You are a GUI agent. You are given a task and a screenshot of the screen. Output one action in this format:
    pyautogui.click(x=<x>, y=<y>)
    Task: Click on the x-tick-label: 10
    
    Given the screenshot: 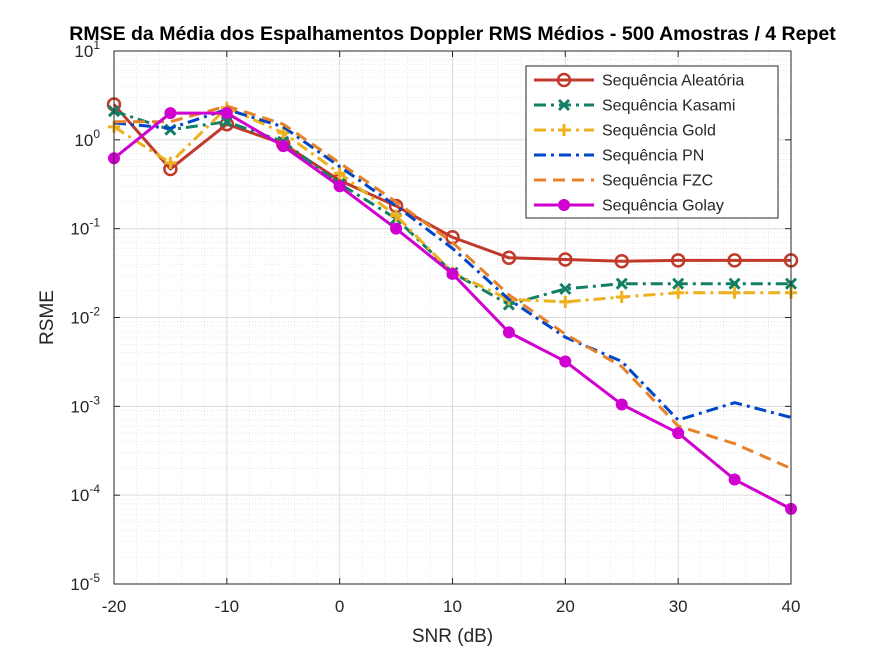 What is the action you would take?
    pyautogui.click(x=452, y=606)
    